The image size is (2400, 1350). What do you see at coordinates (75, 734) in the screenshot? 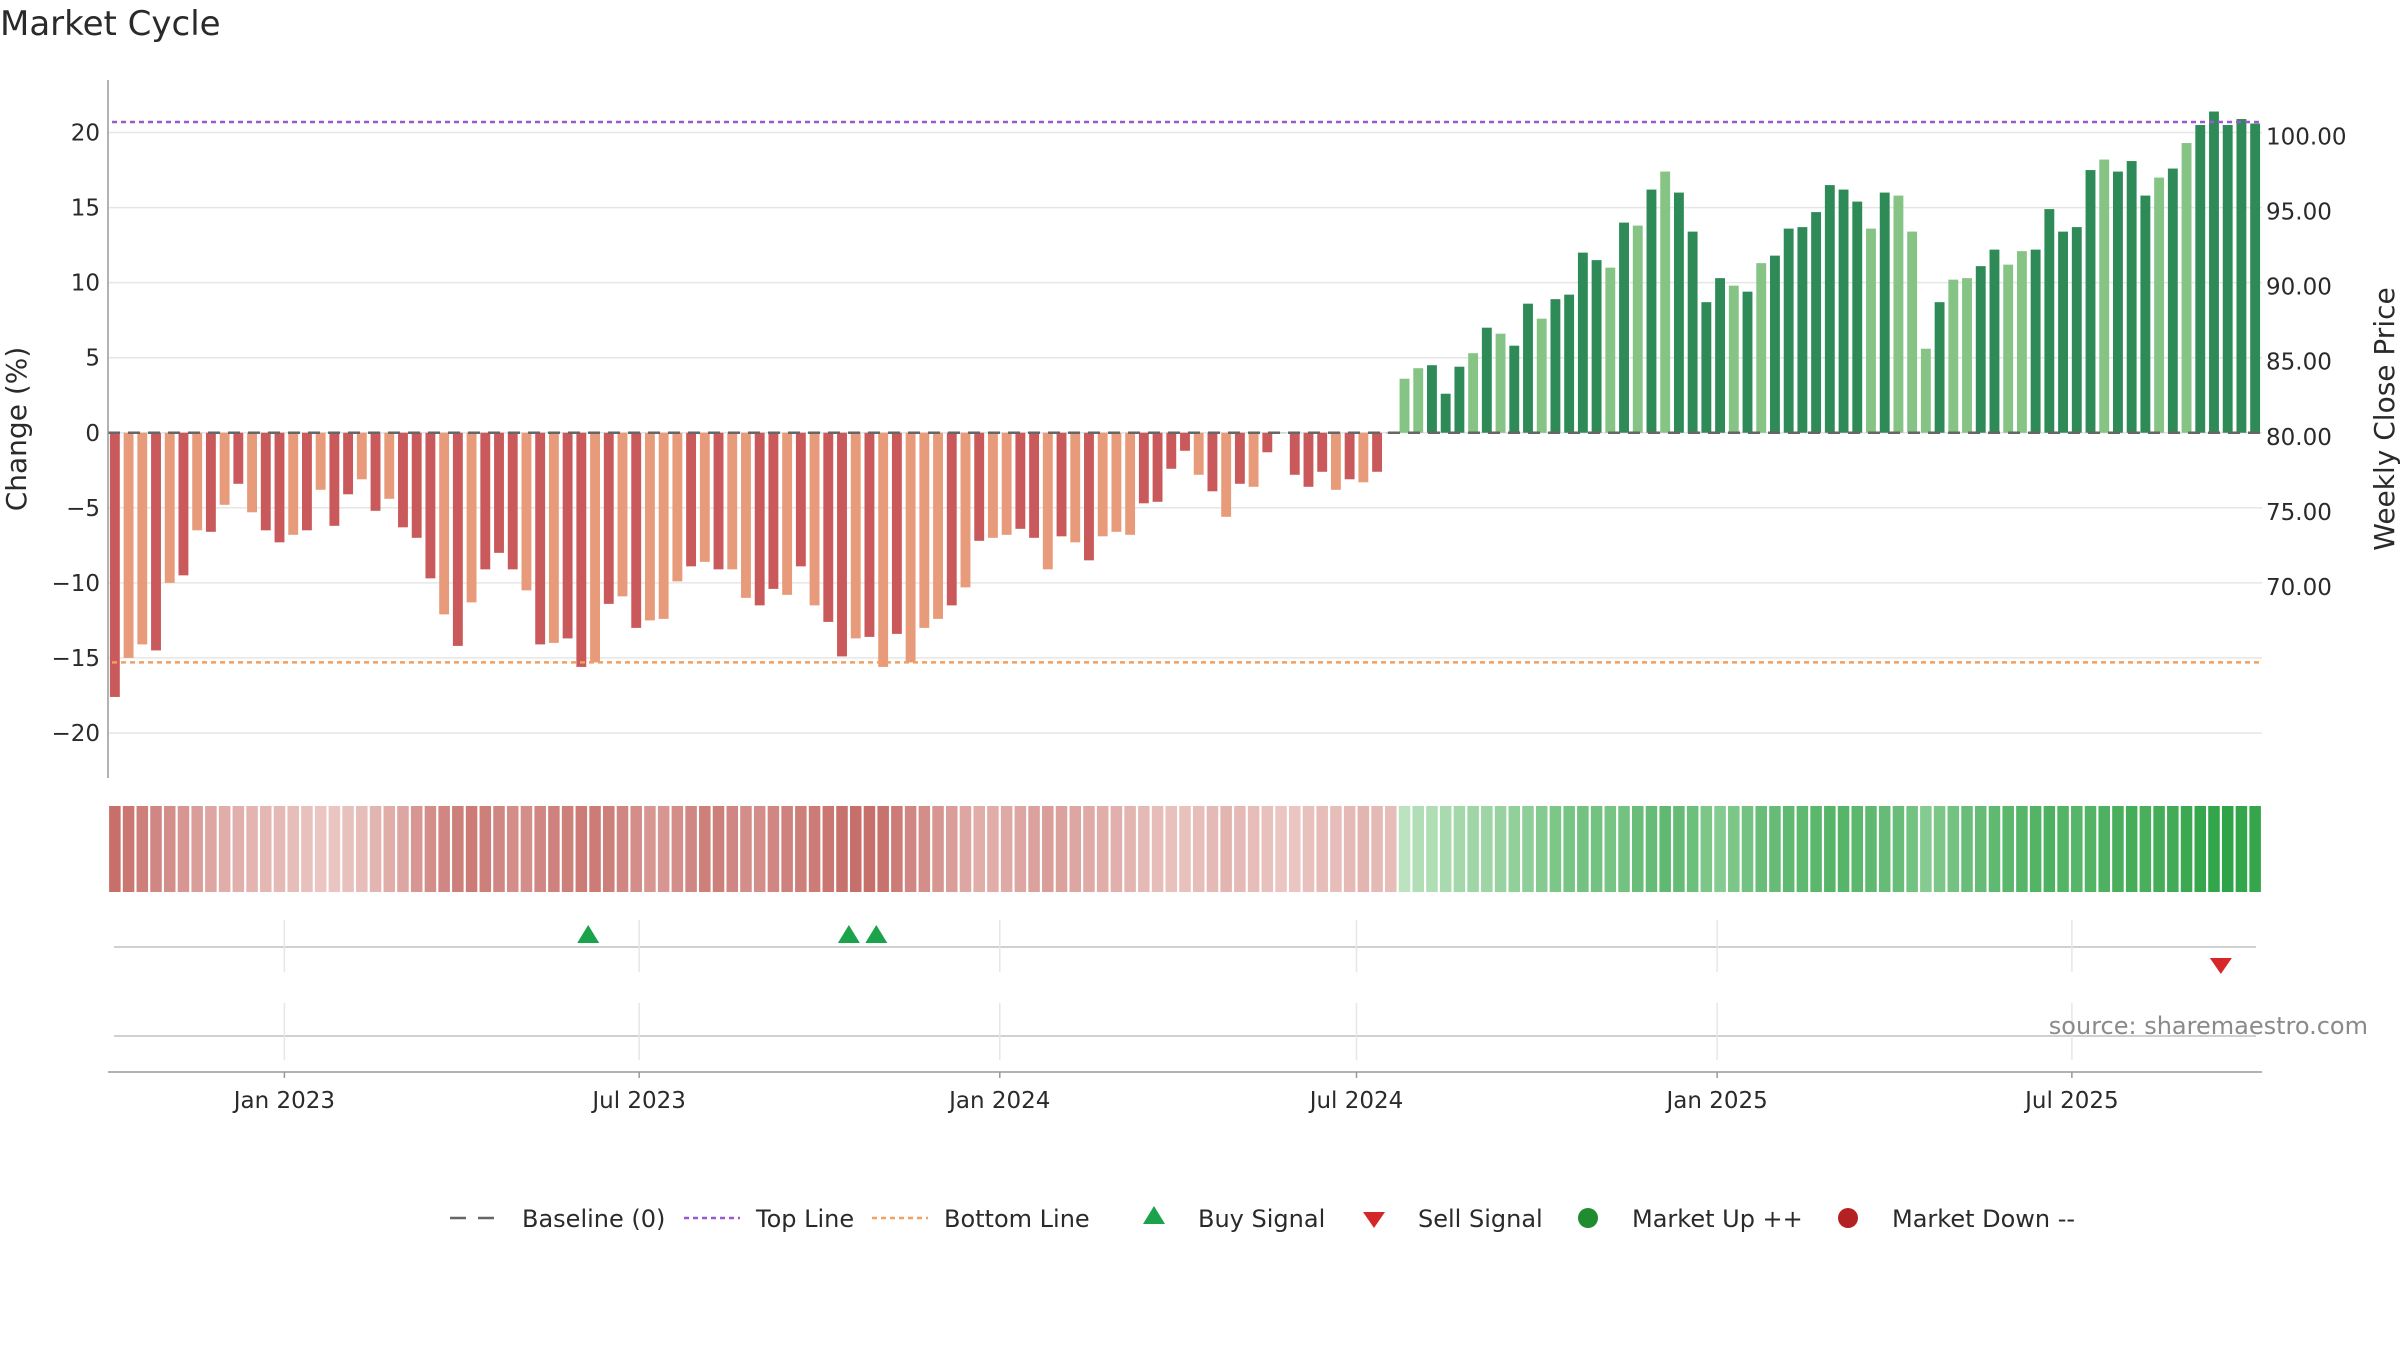
I see `y-left-tick-label: −20` at bounding box center [75, 734].